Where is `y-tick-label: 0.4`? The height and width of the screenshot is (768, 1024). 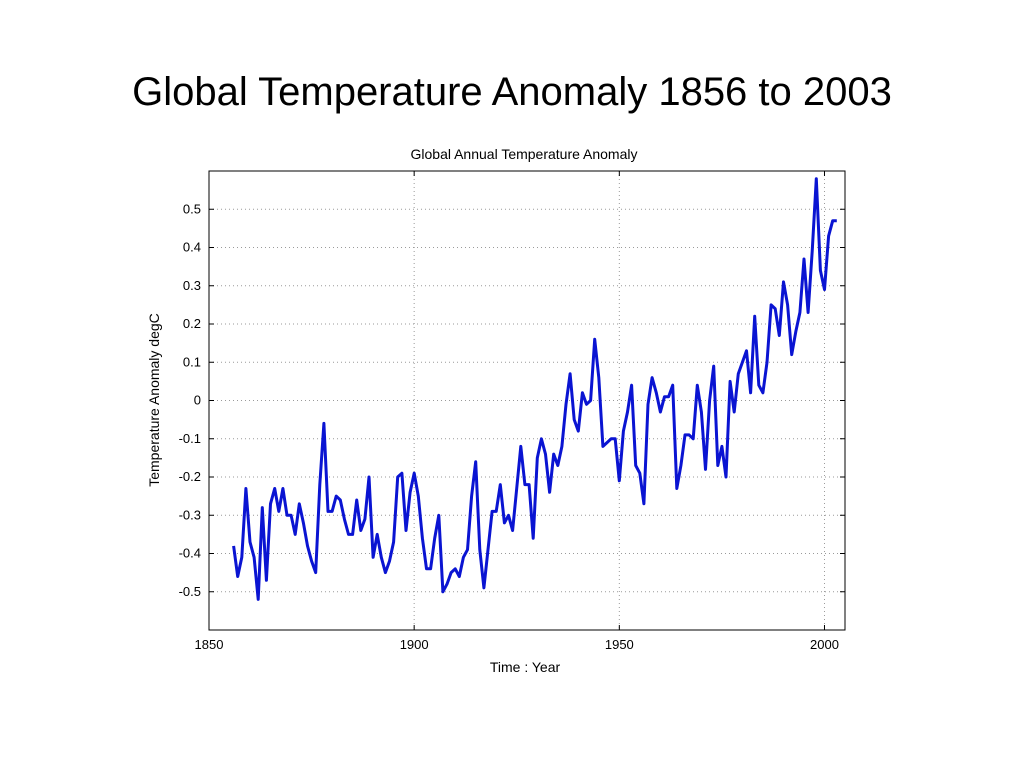
y-tick-label: 0.4 is located at coordinates (192, 247).